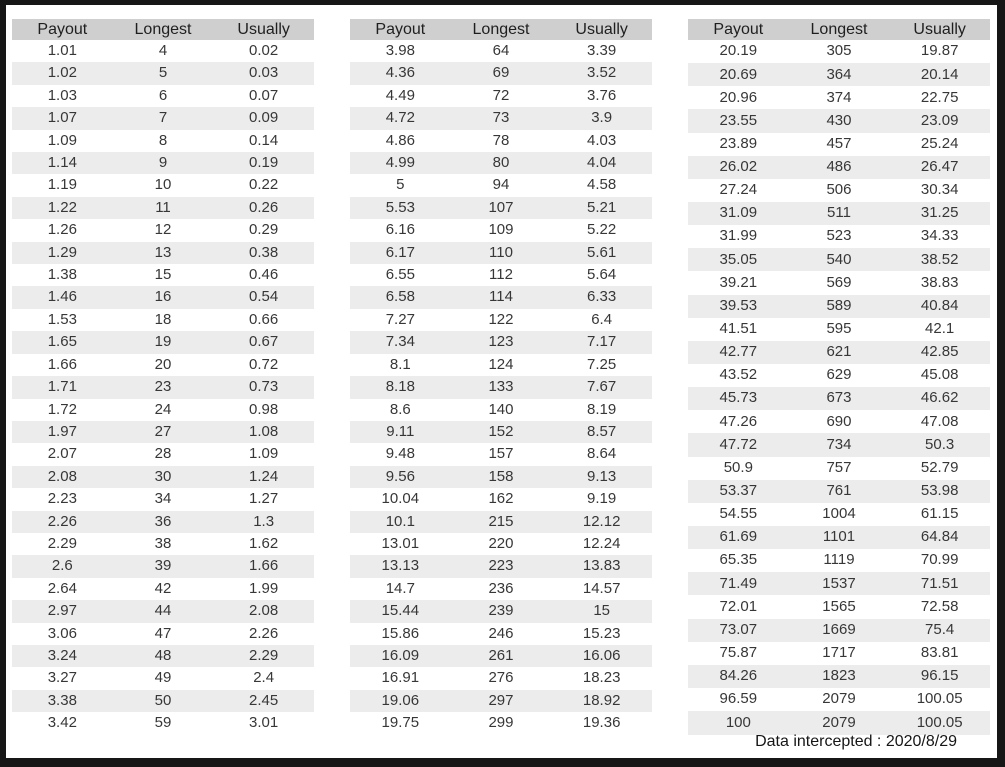 The height and width of the screenshot is (767, 1005). What do you see at coordinates (501, 678) in the screenshot?
I see `table-cell: 276` at bounding box center [501, 678].